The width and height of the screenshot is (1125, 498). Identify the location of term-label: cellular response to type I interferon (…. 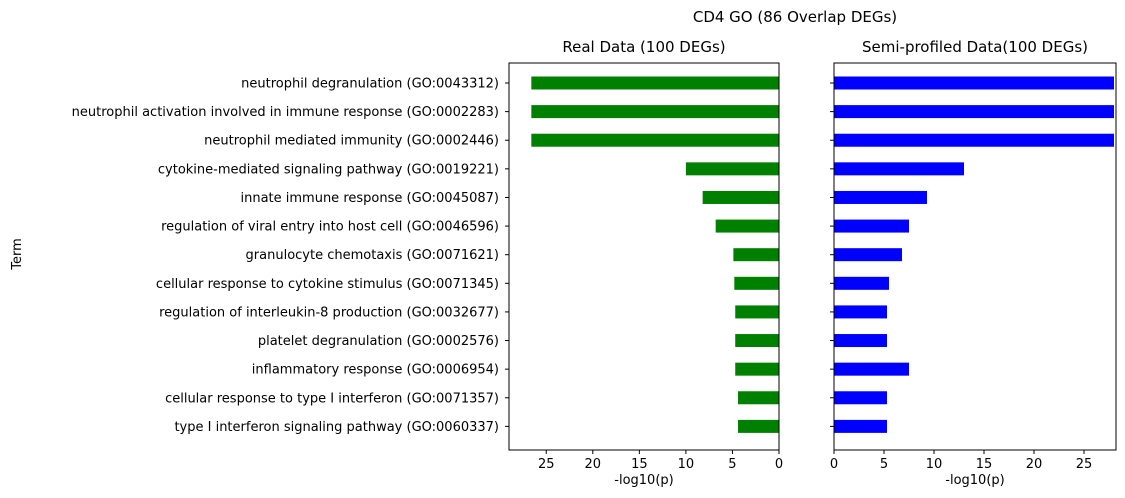
(332, 398).